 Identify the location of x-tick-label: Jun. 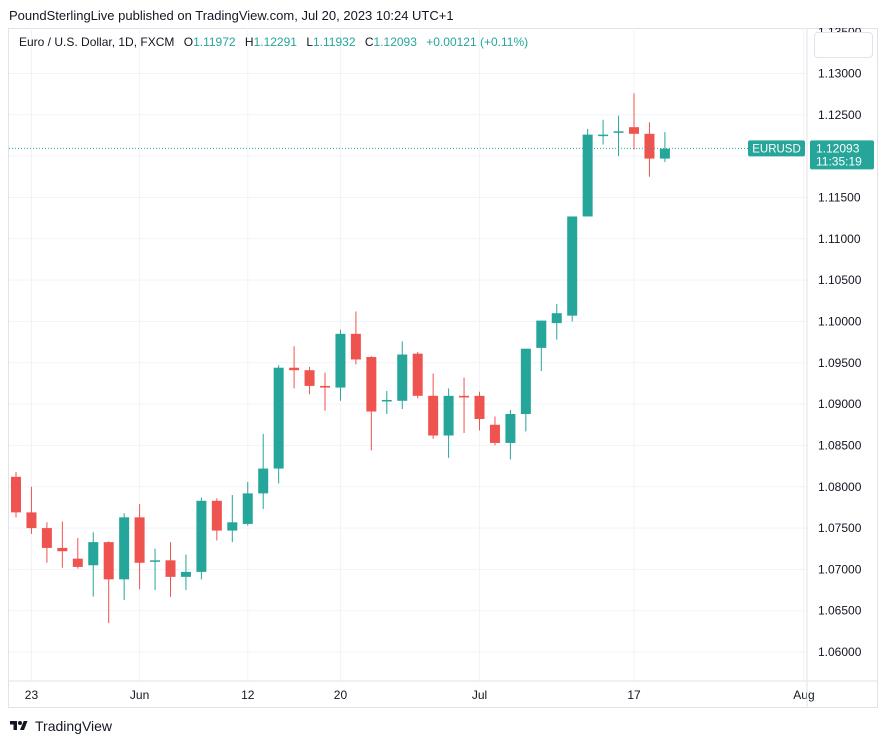
(139, 695).